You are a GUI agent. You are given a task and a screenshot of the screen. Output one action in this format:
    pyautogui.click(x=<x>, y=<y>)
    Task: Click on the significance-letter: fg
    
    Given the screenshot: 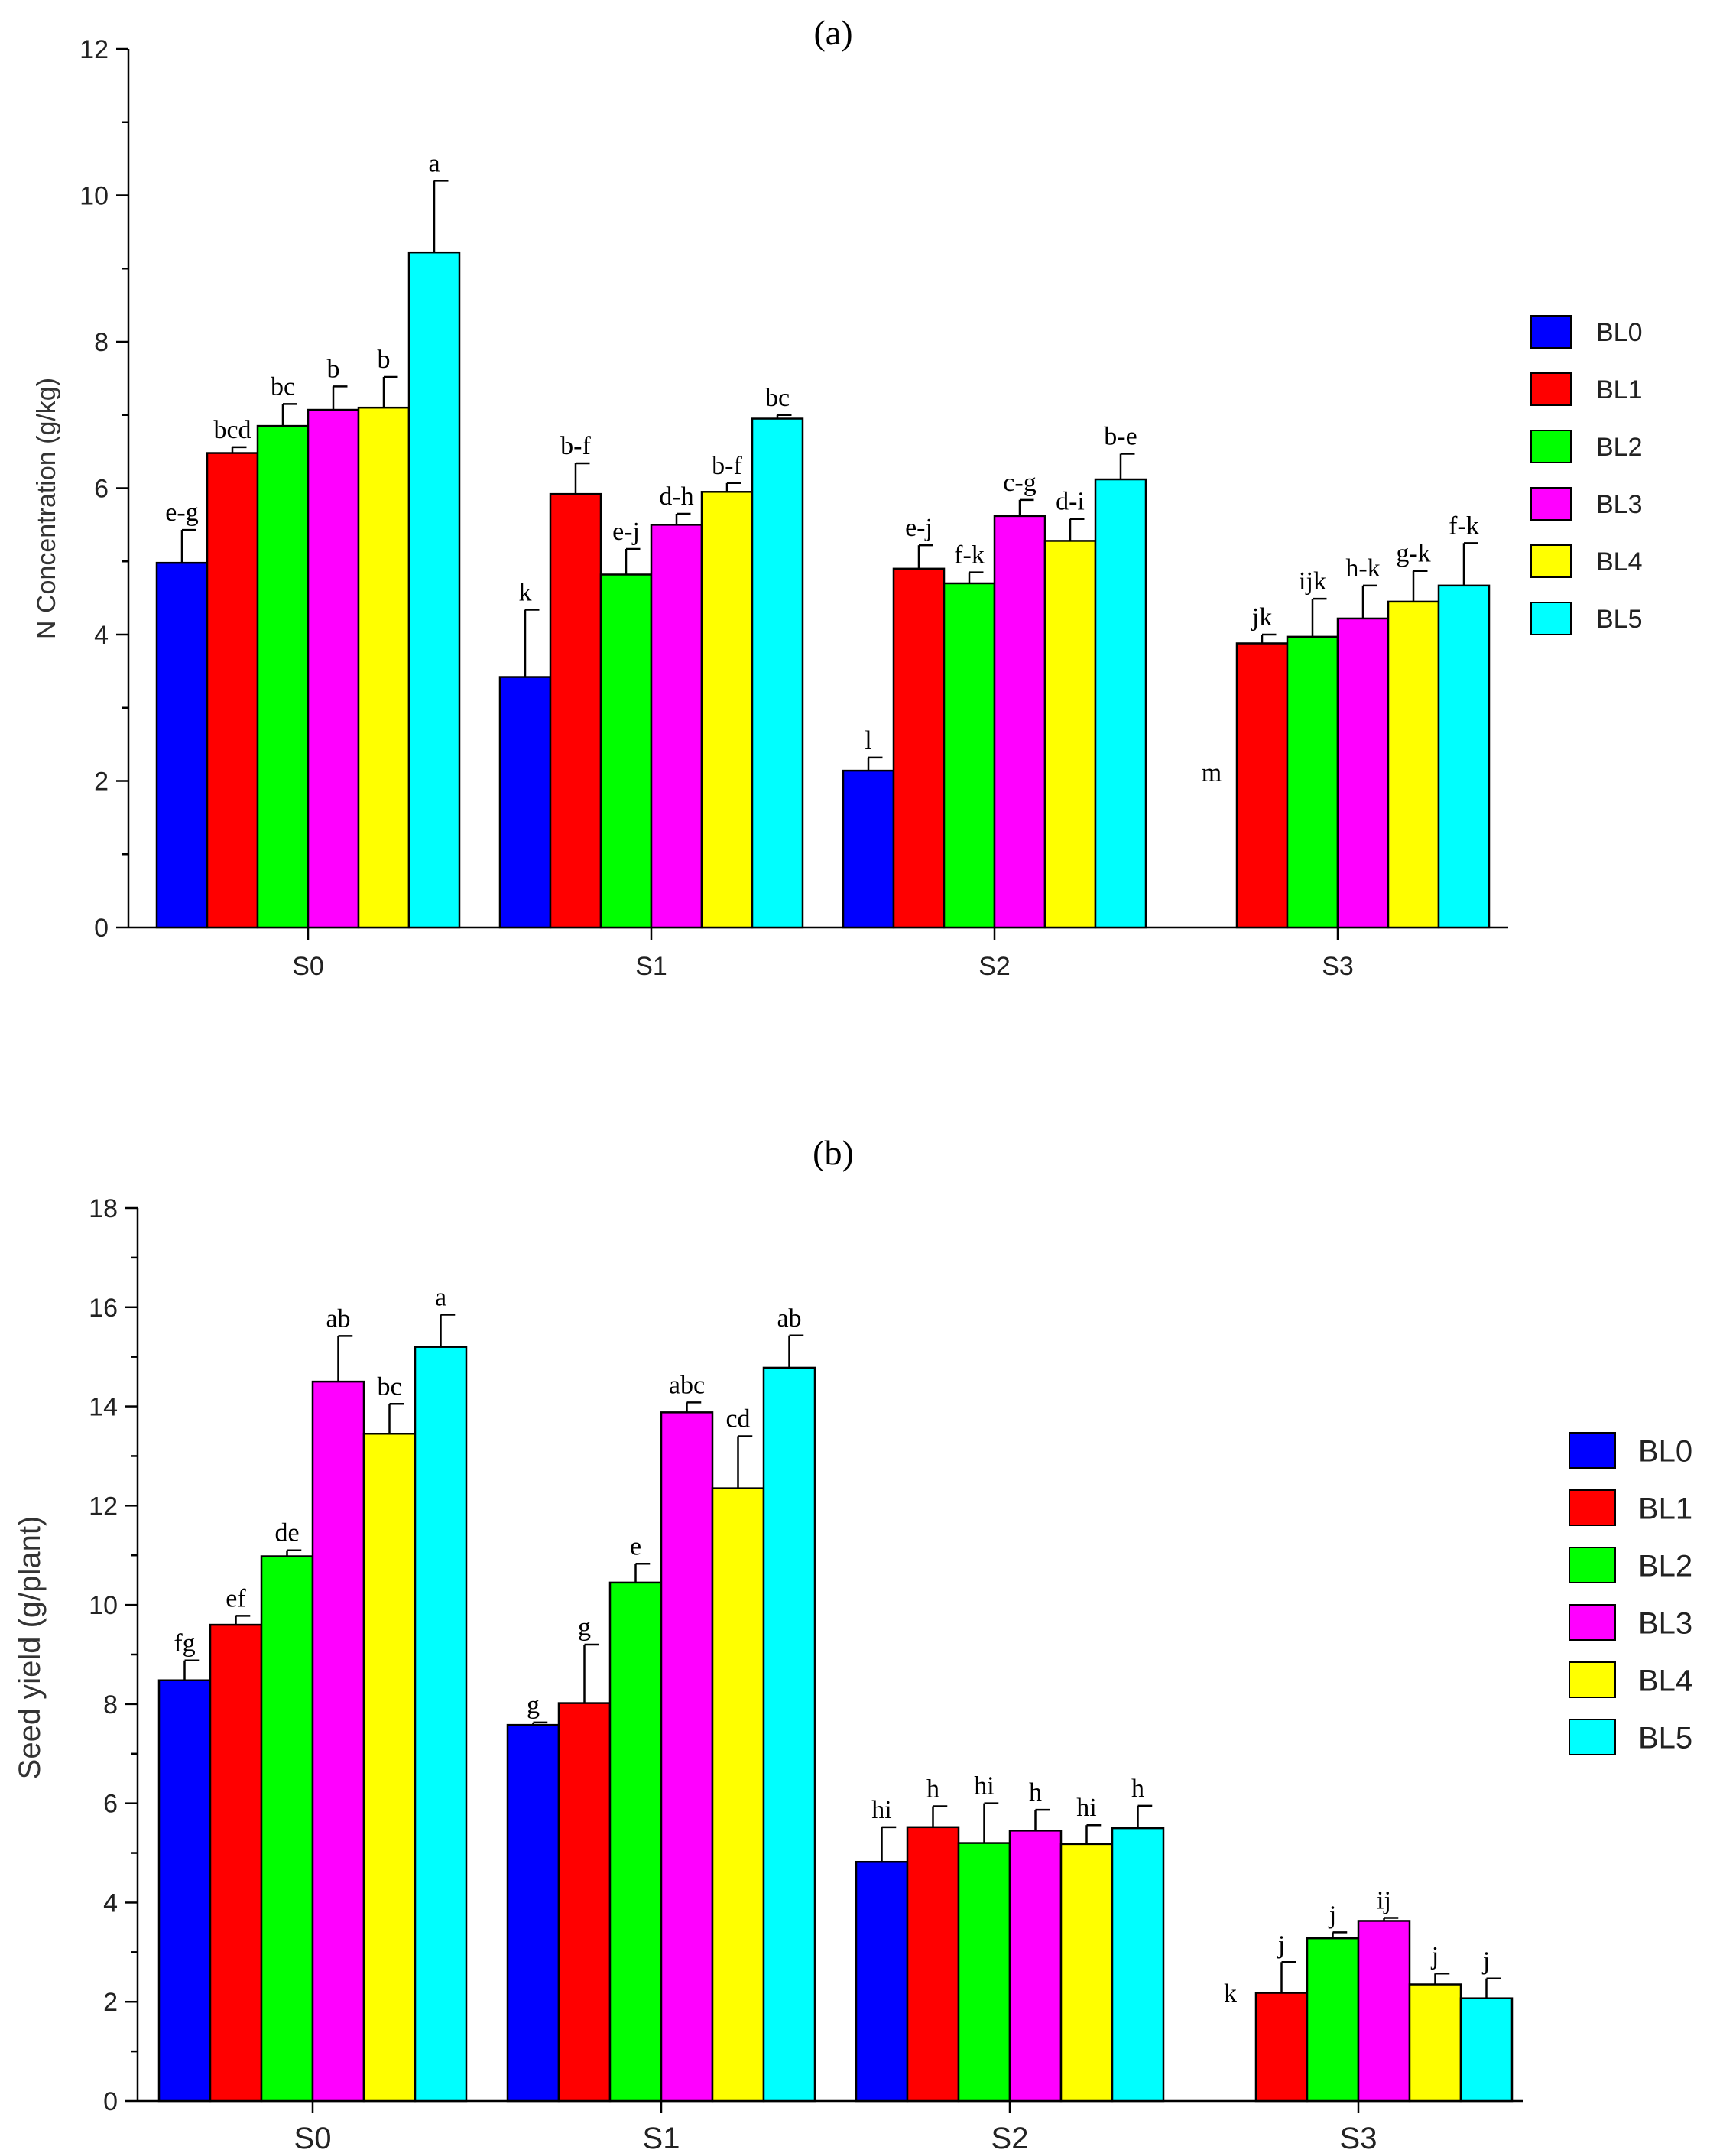 What is the action you would take?
    pyautogui.click(x=184, y=1643)
    